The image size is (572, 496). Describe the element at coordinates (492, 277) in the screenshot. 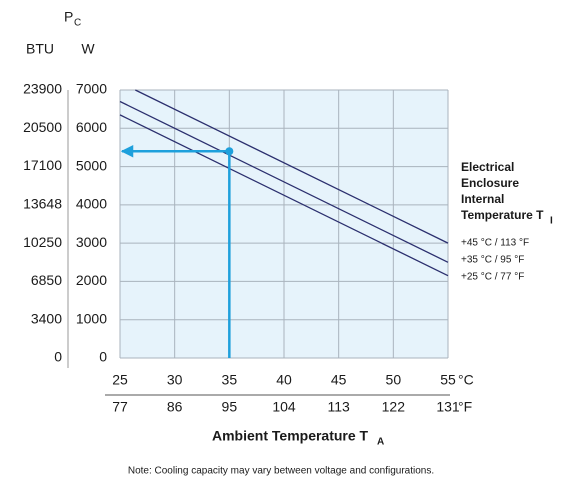

I see `legend-label: +25 °C / 77 °F` at that location.